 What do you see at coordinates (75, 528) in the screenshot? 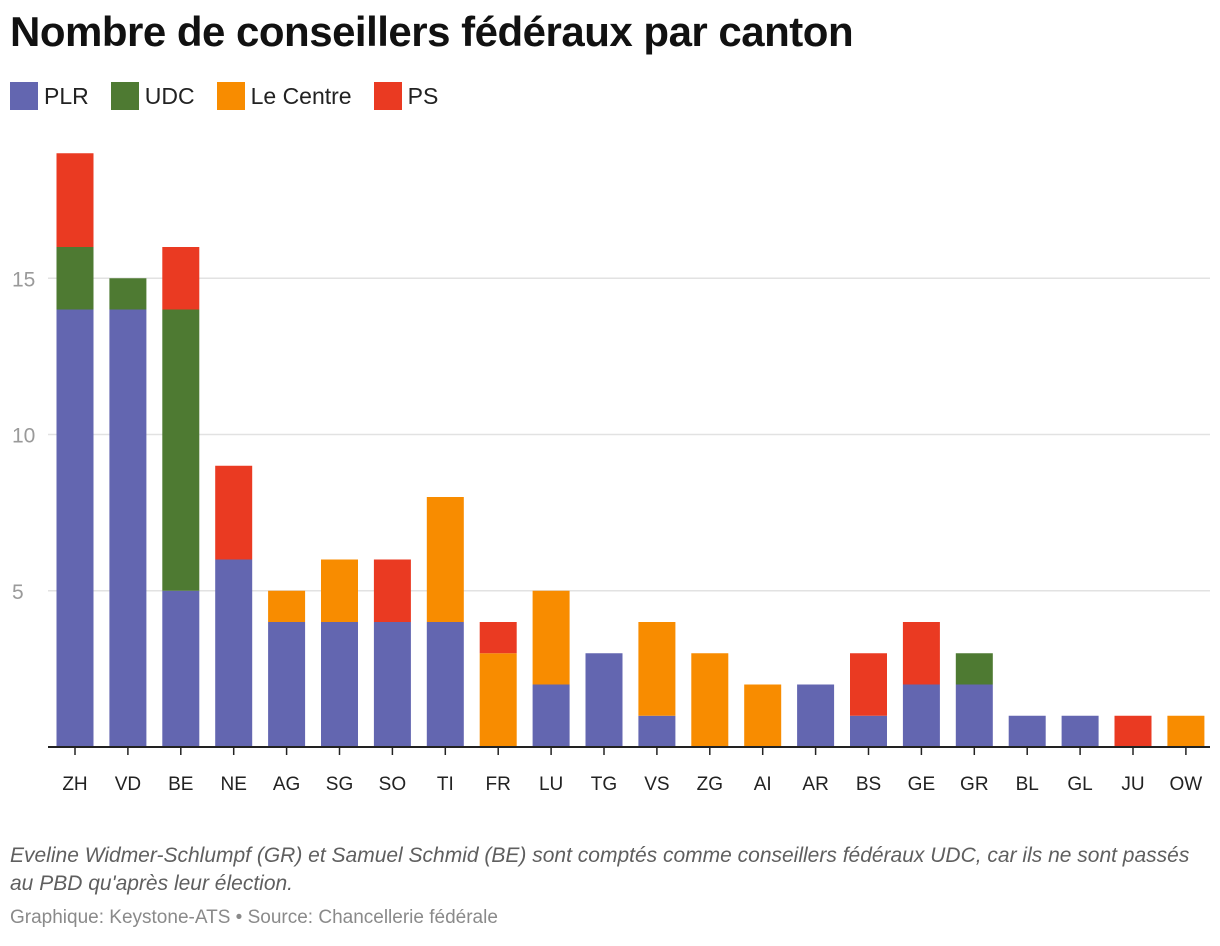
I see `bar-zh-plr` at bounding box center [75, 528].